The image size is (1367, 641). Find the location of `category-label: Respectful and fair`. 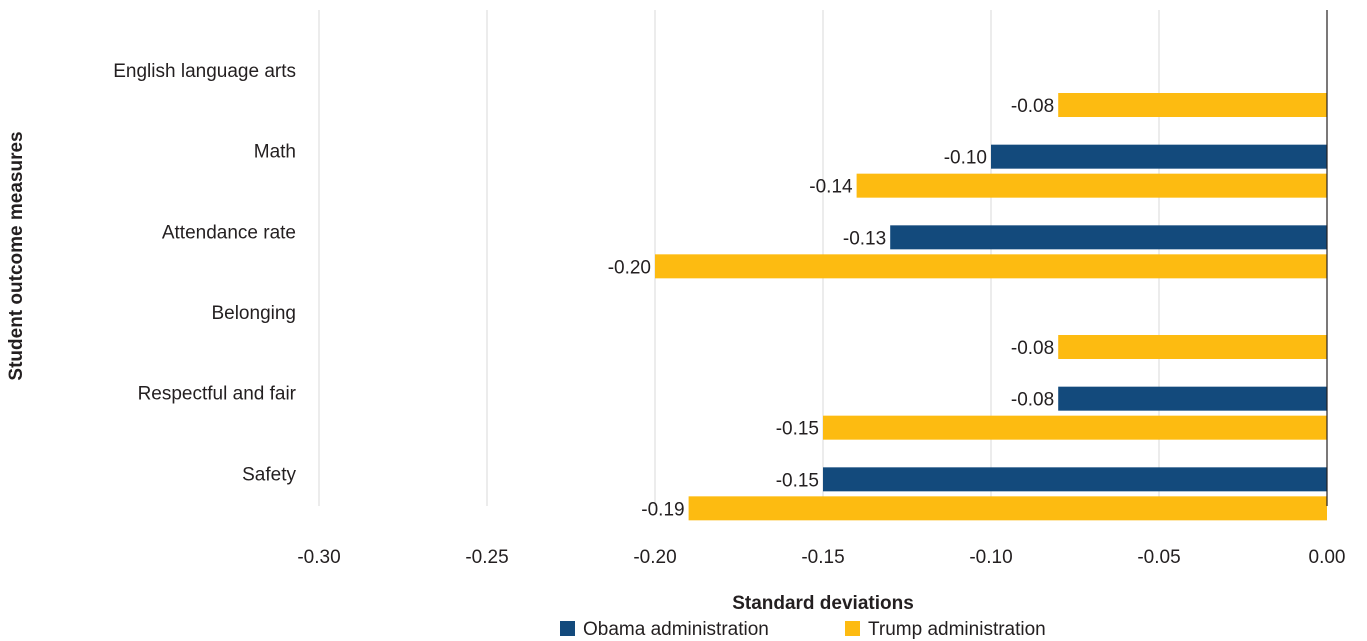

category-label: Respectful and fair is located at coordinates (217, 394).